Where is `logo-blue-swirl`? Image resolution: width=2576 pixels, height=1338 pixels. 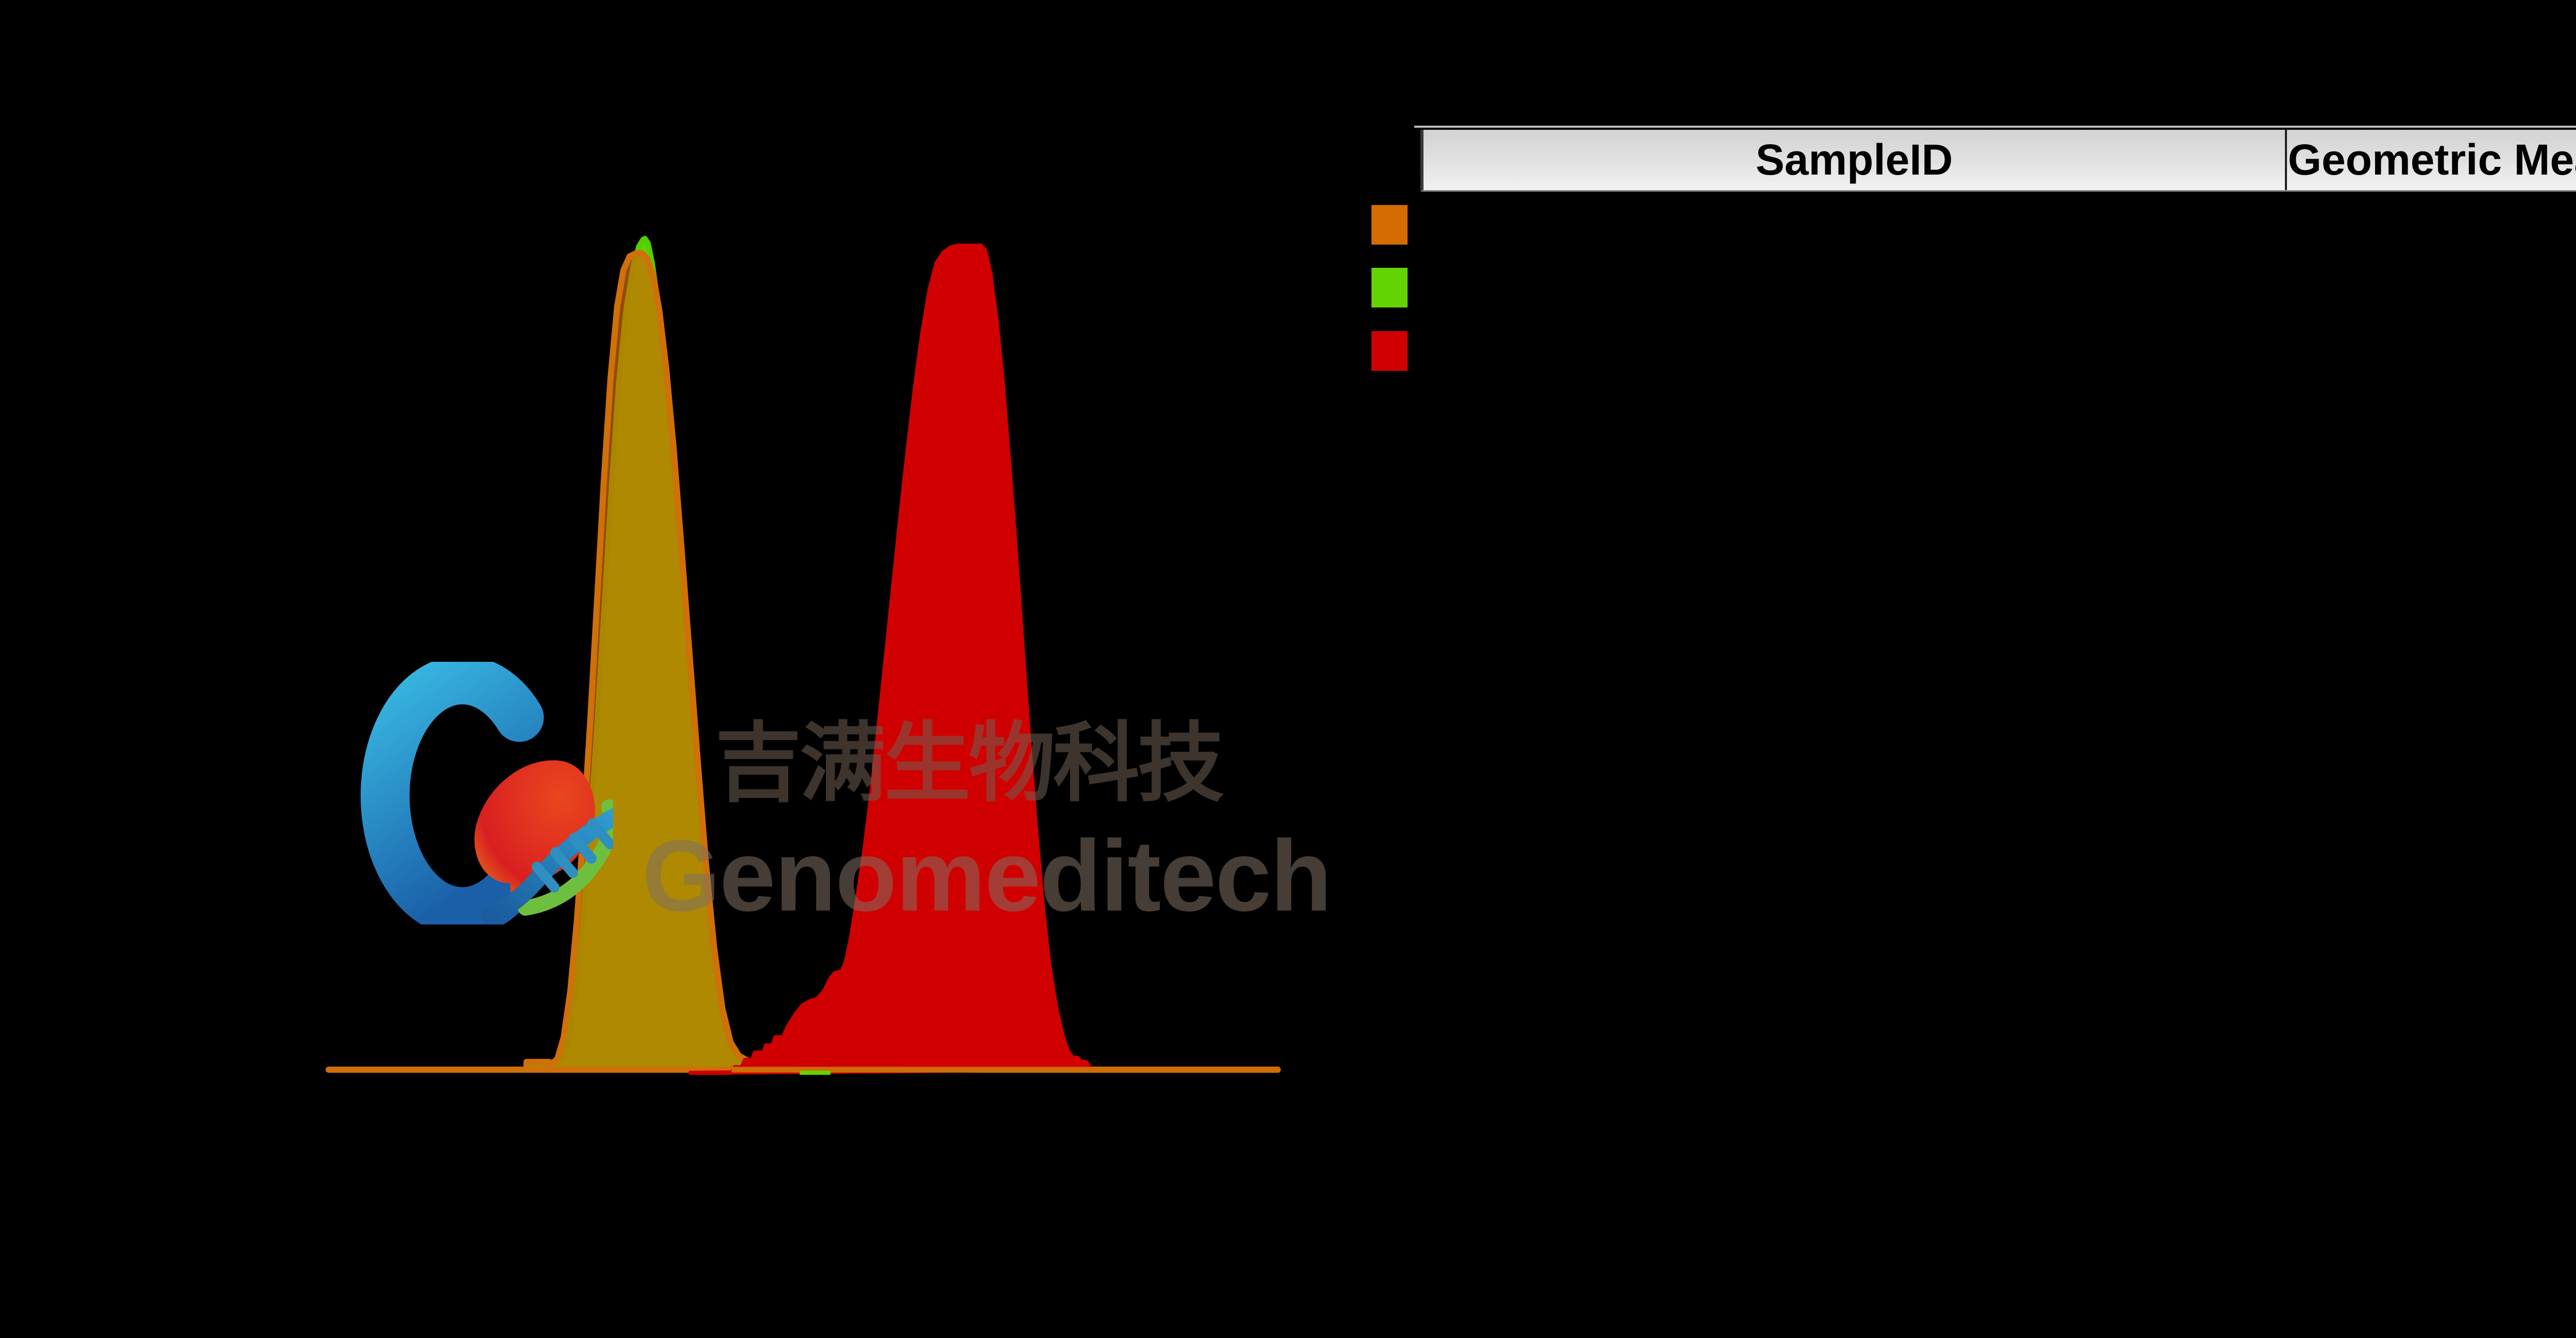 logo-blue-swirl is located at coordinates (452, 793).